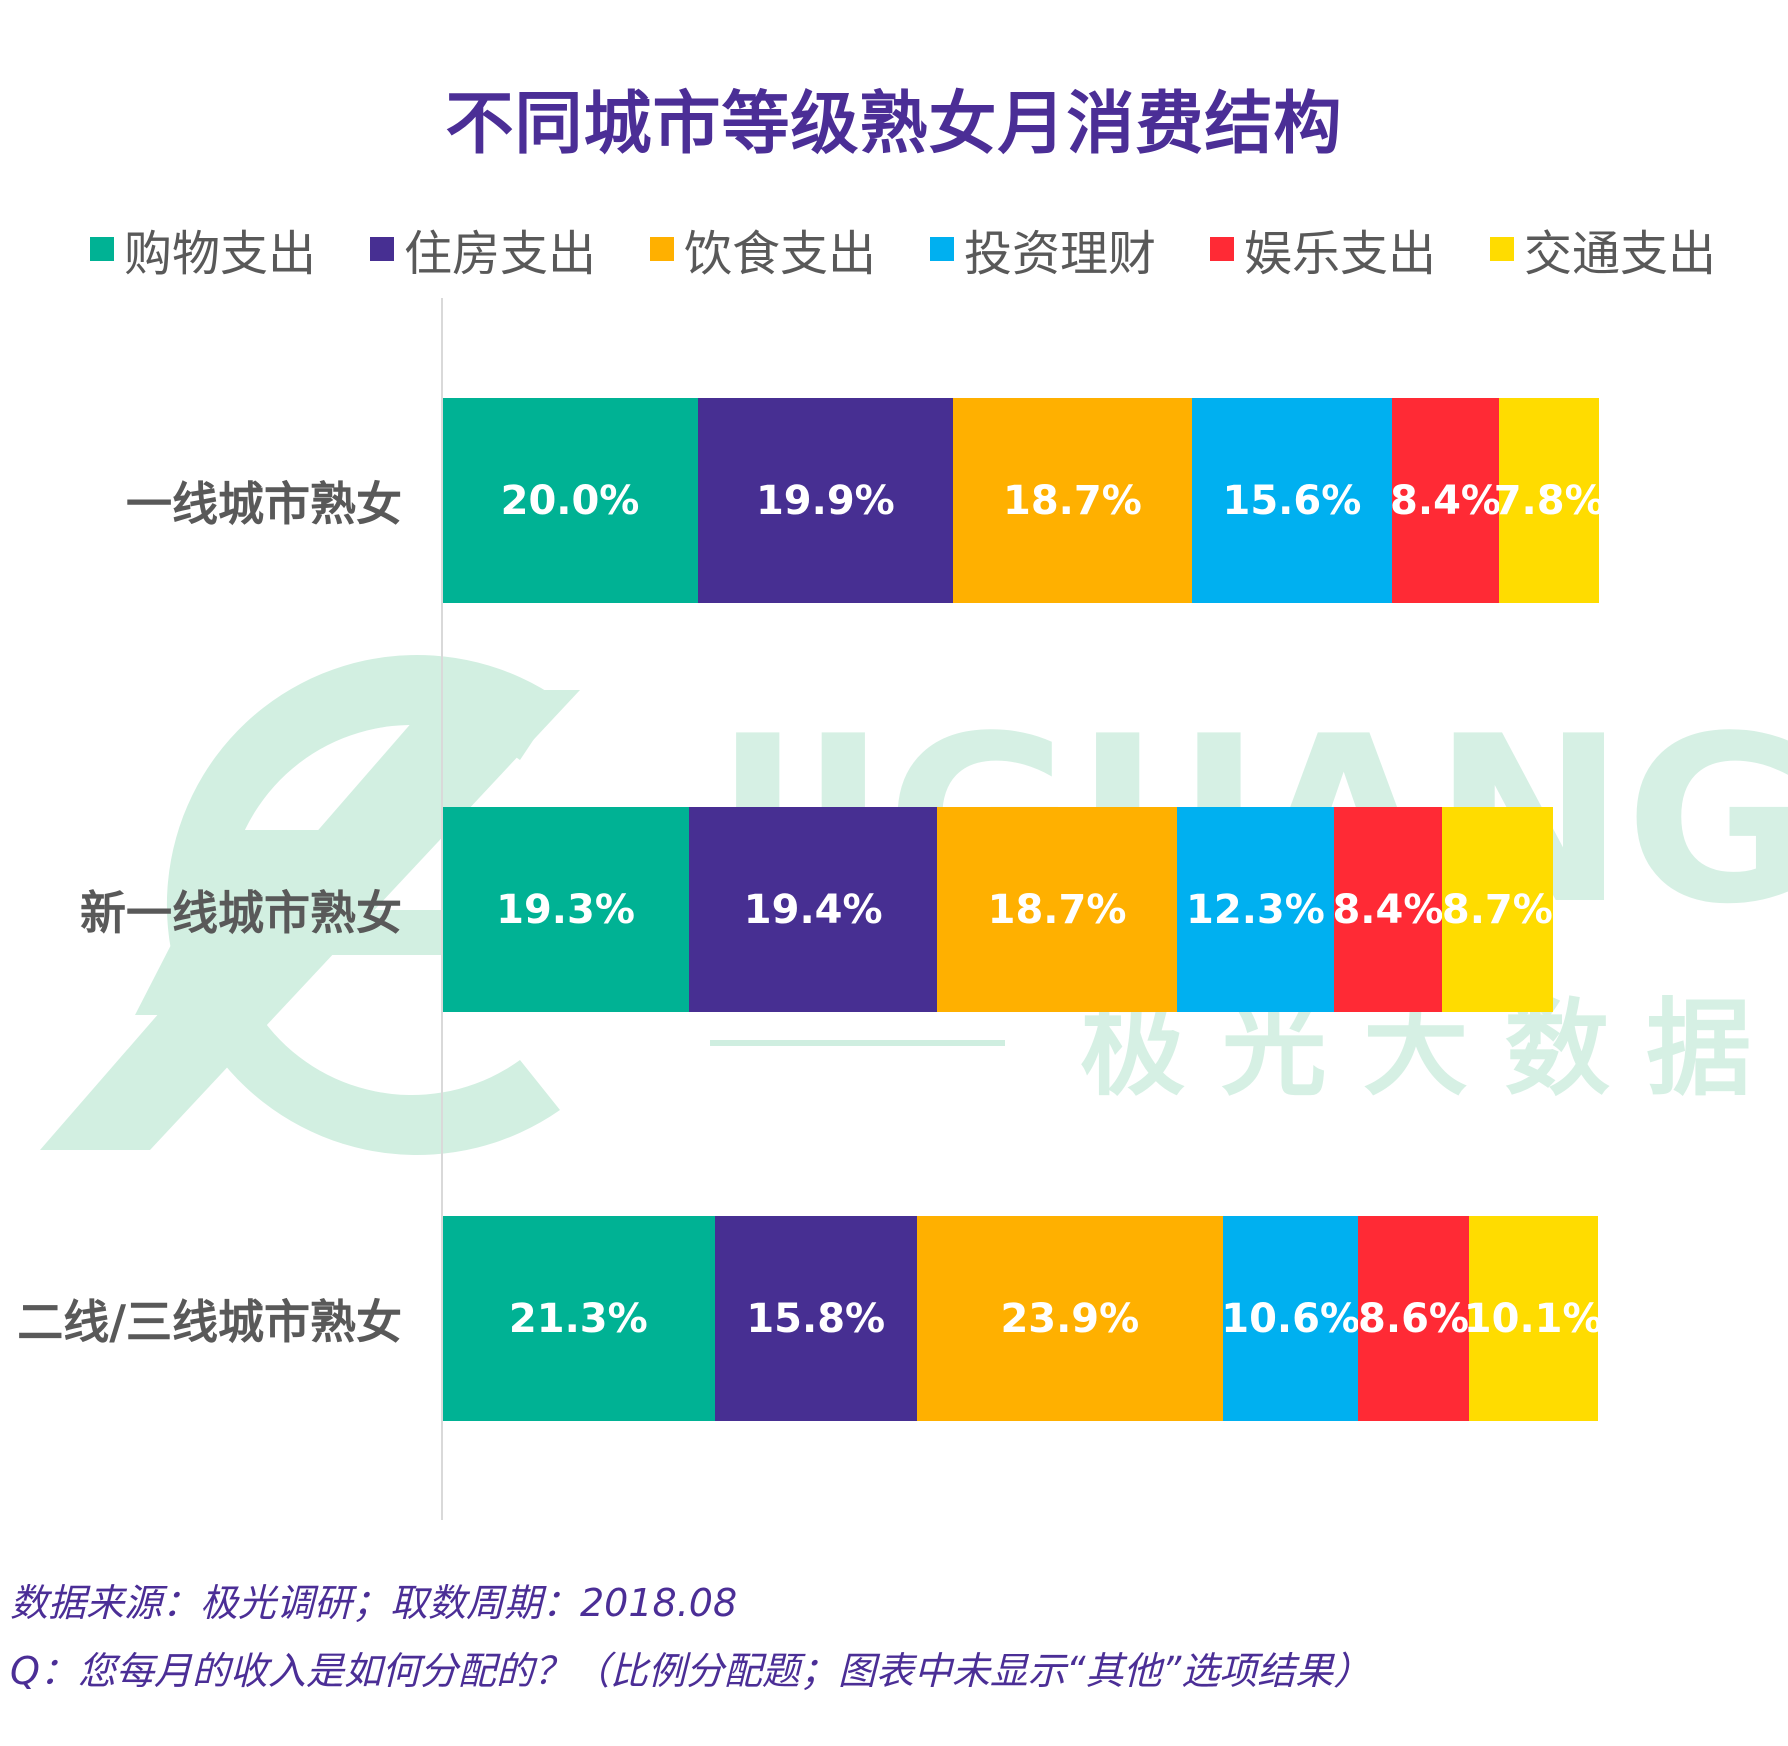 The width and height of the screenshot is (1788, 1746). I want to click on category-label-2: 新一线城市熟女, so click(241, 912).